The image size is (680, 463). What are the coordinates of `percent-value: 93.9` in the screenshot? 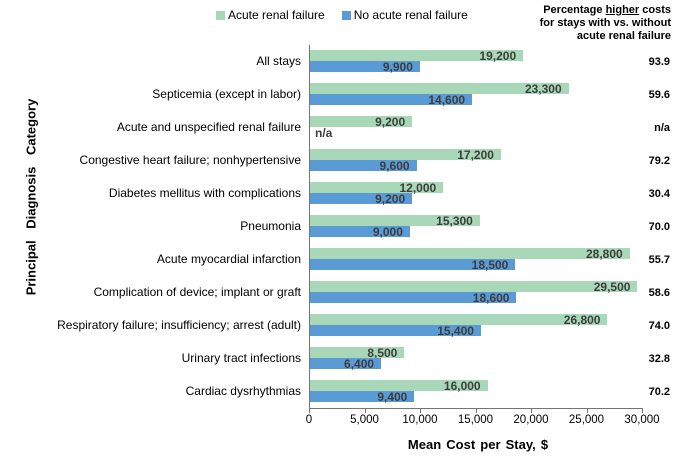 It's located at (659, 61).